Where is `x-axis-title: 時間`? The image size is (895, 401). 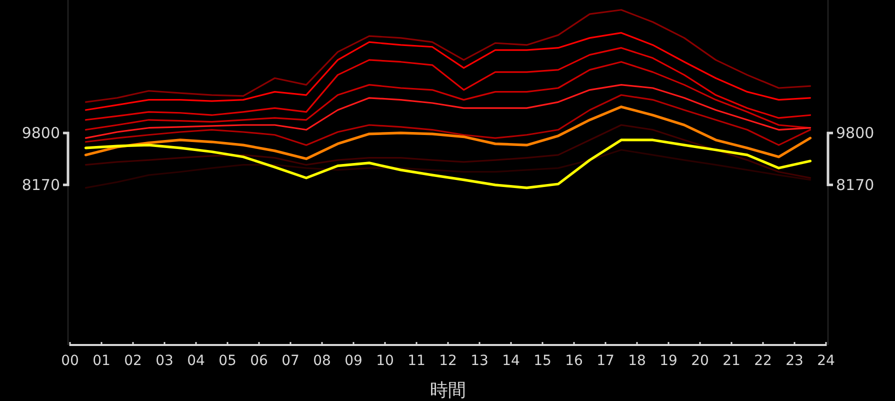
x-axis-title: 時間 is located at coordinates (448, 390).